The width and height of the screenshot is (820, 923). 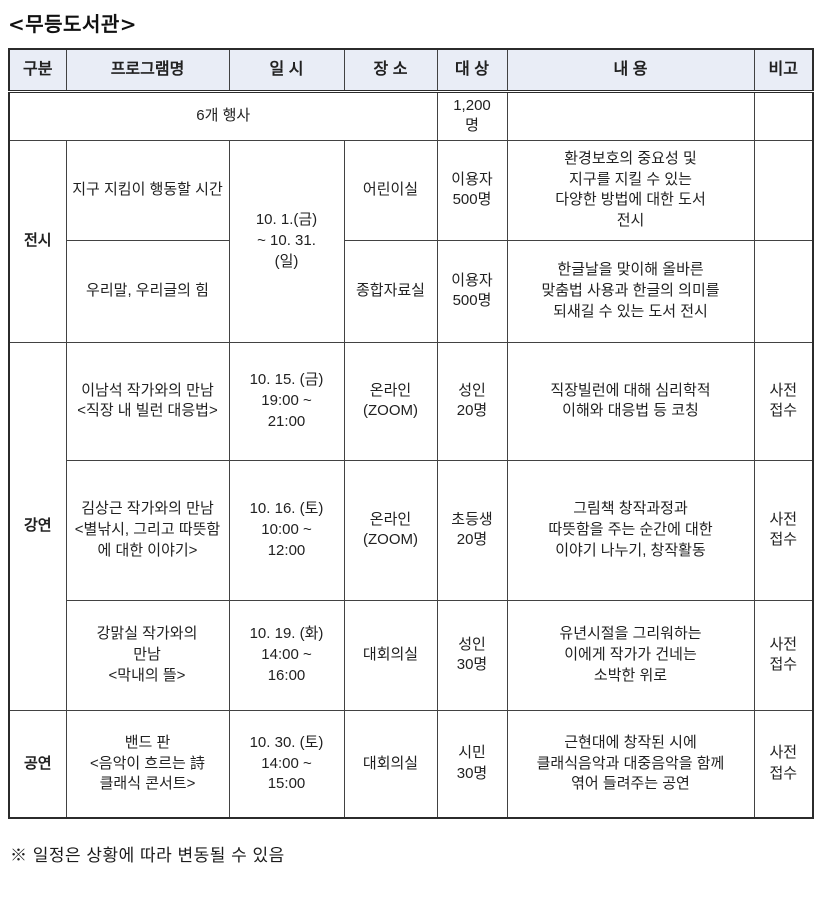 What do you see at coordinates (390, 70) in the screenshot?
I see `header-place: 장 소` at bounding box center [390, 70].